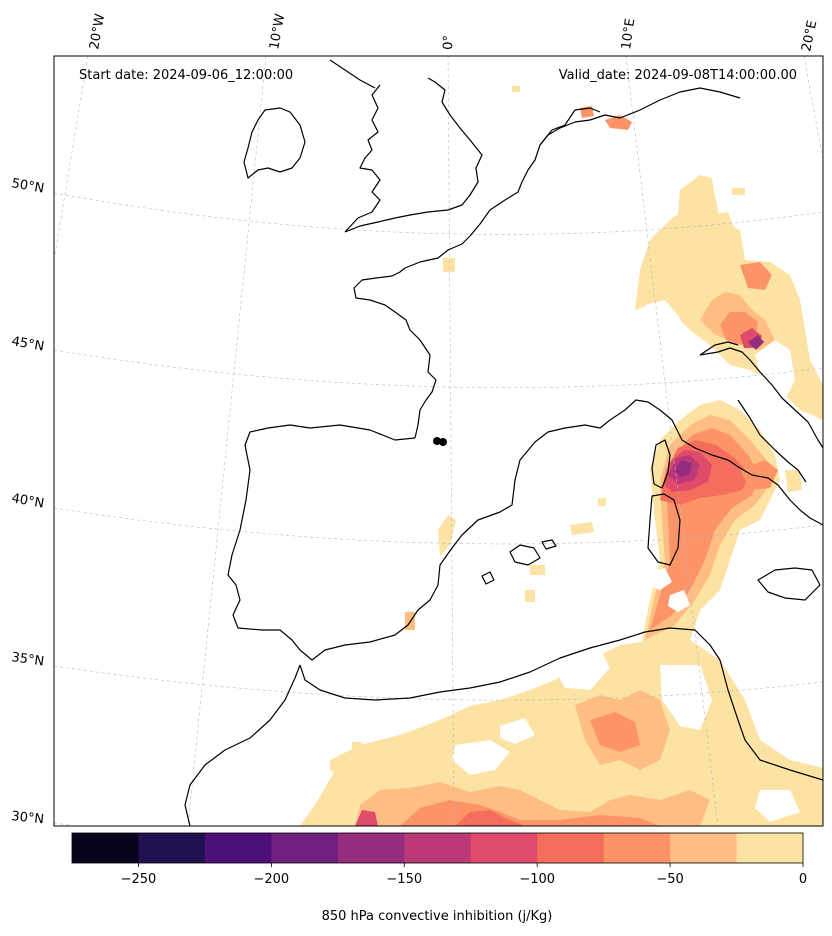 Image resolution: width=832 pixels, height=936 pixels. What do you see at coordinates (453, 33) in the screenshot?
I see `lon-labels: 20°W 10°W 0° 10°E 20°E` at bounding box center [453, 33].